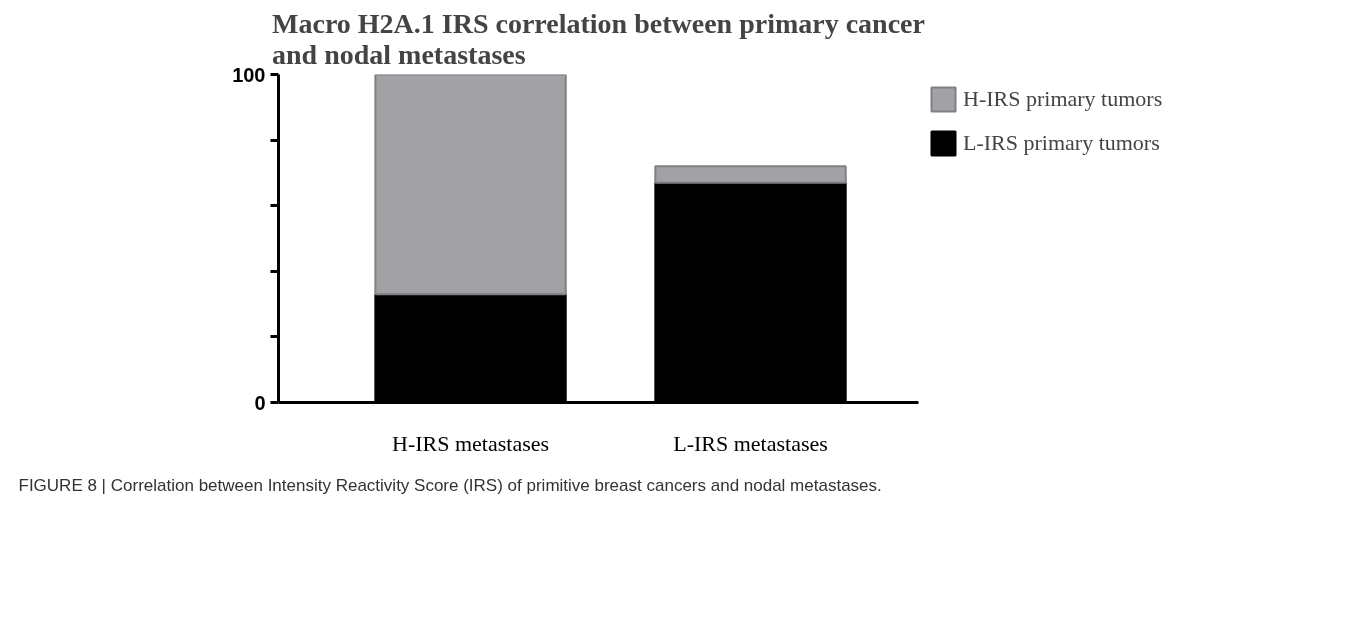 This screenshot has height=623, width=1357. I want to click on chart-title: Macro H2A.1 IRS correlation between primary cancer and nodal metastases, so click(598, 38).